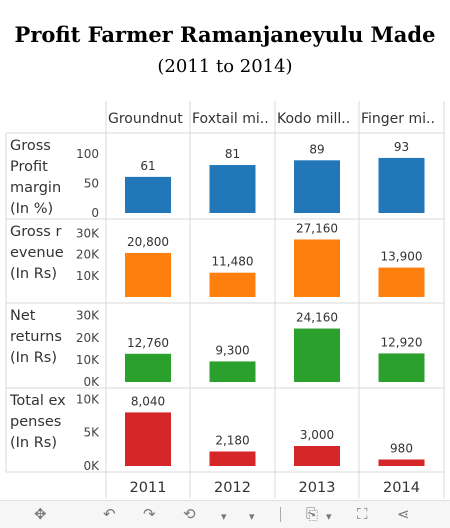 The width and height of the screenshot is (450, 528). Describe the element at coordinates (317, 318) in the screenshot. I see `data-label: 24,160` at that location.